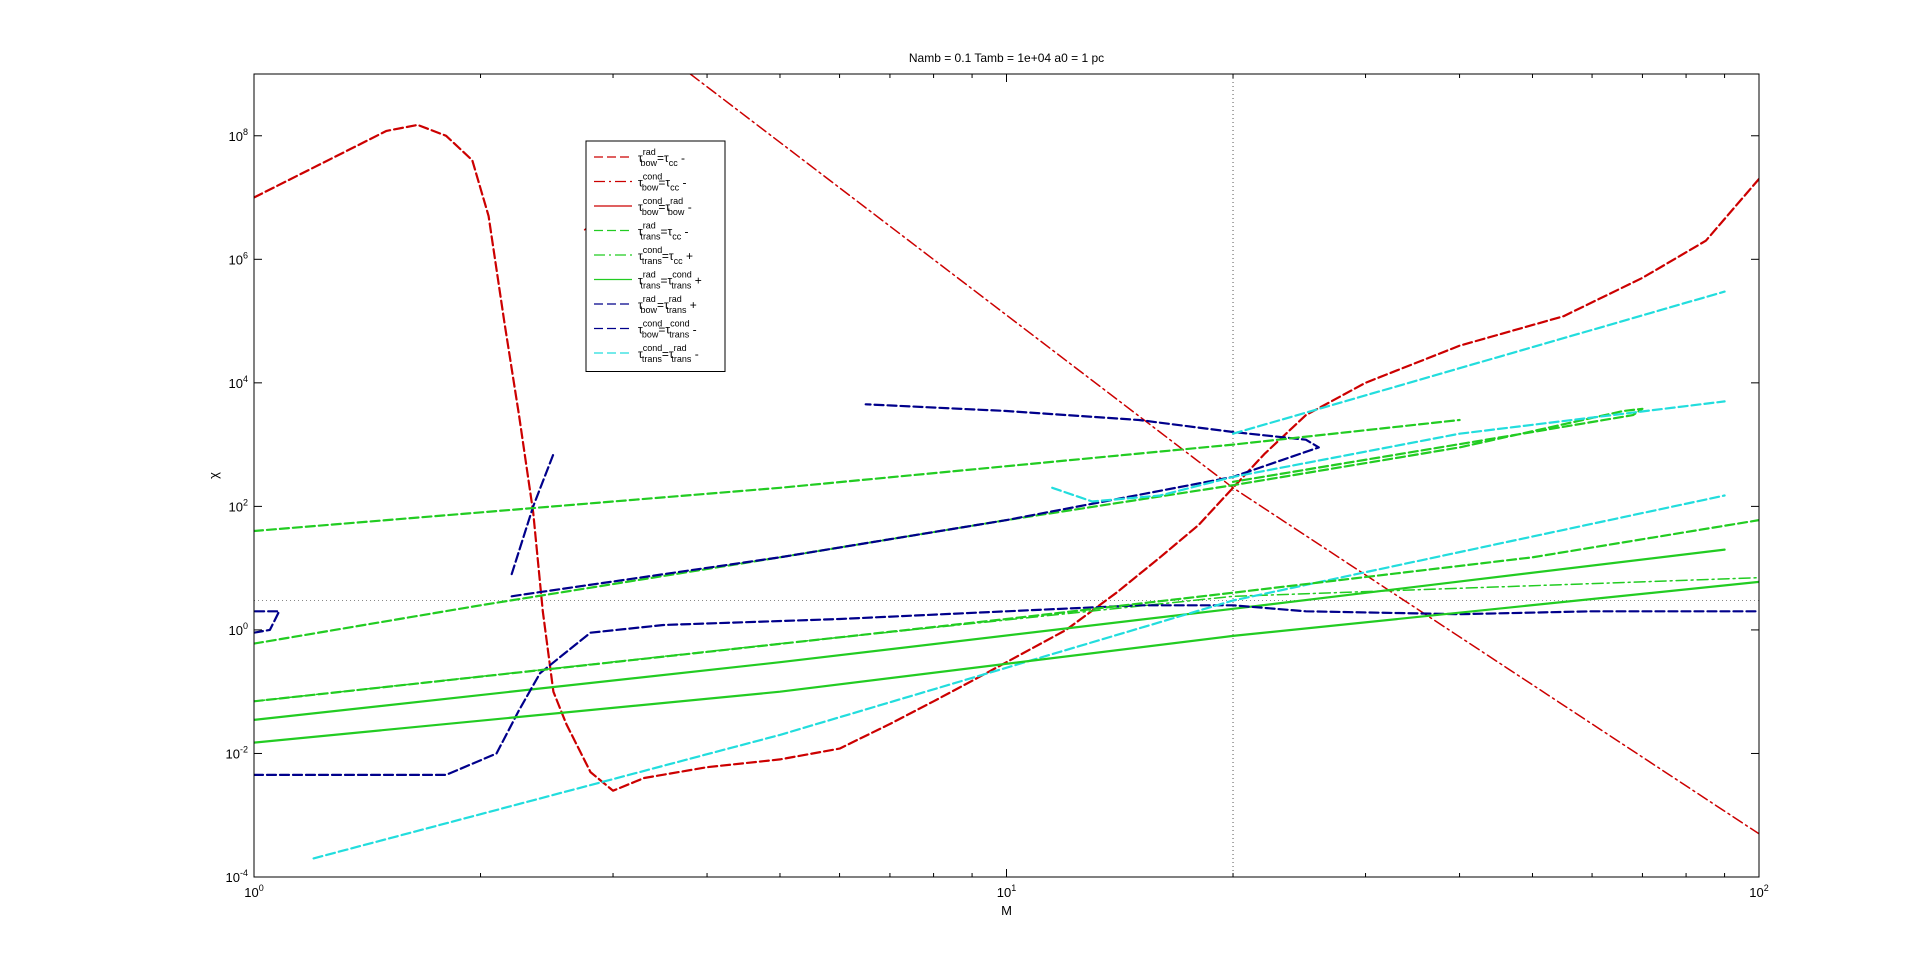  Describe the element at coordinates (670, 280) in the screenshot. I see `legend-entry: τrad trans=τcond trans +` at that location.